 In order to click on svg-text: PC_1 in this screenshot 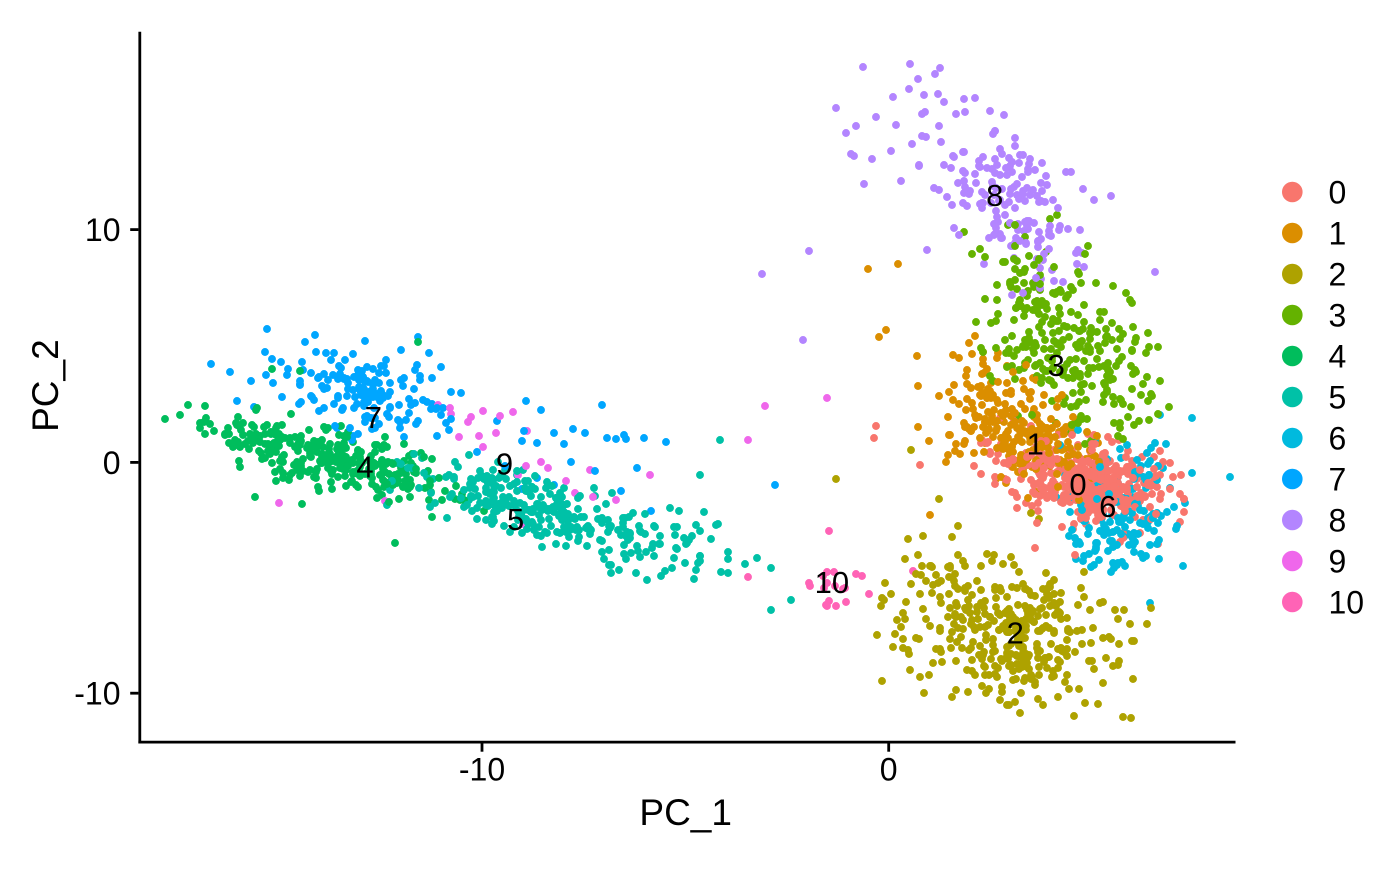, I will do `click(685, 812)`.